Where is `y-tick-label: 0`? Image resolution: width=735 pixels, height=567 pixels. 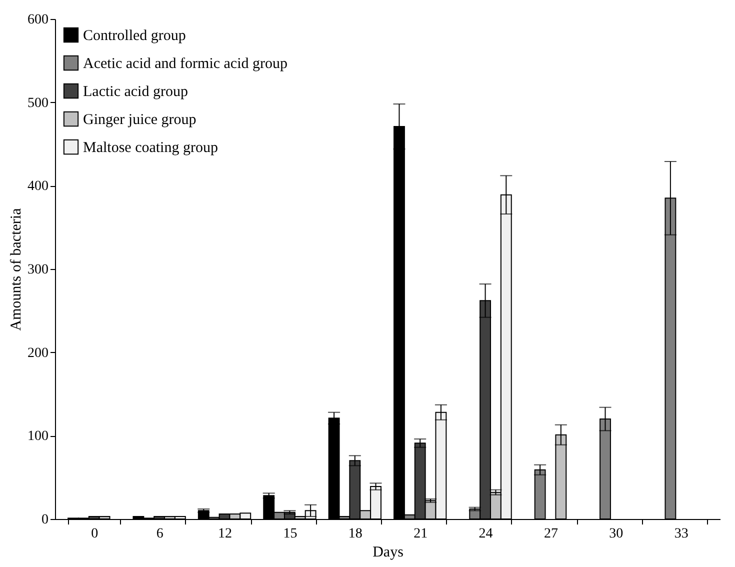
y-tick-label: 0 is located at coordinates (45, 520).